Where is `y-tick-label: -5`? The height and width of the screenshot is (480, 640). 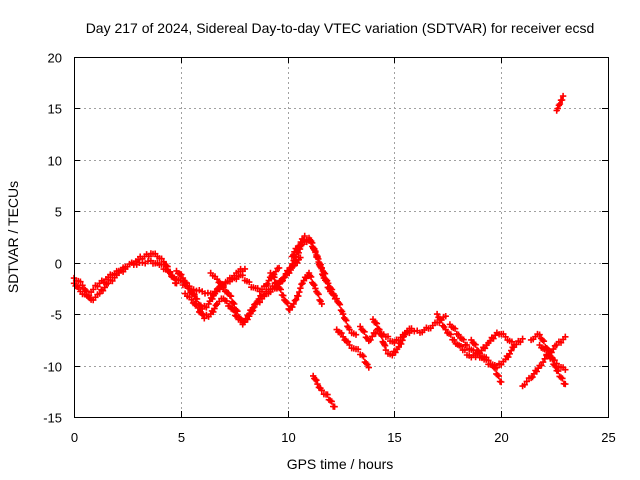
y-tick-label: -5 is located at coordinates (56, 315).